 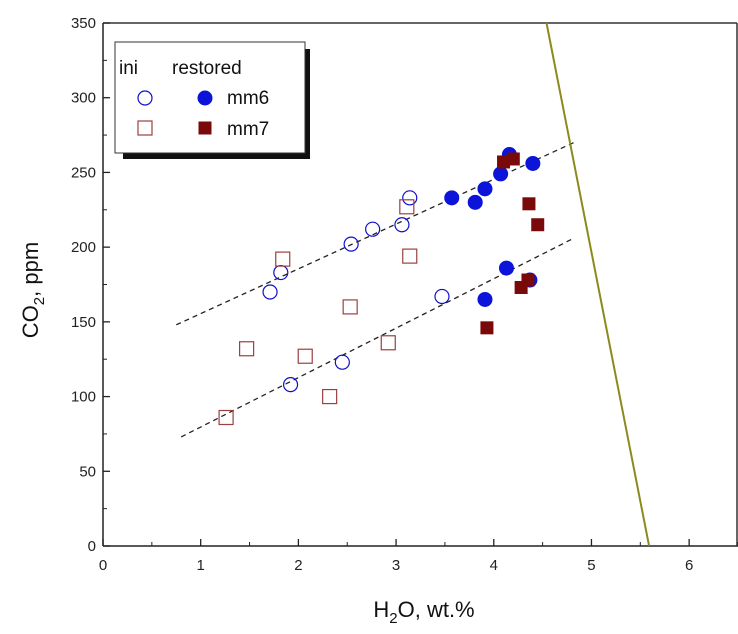 I want to click on legend-marker-mm6-ini, so click(x=145, y=98).